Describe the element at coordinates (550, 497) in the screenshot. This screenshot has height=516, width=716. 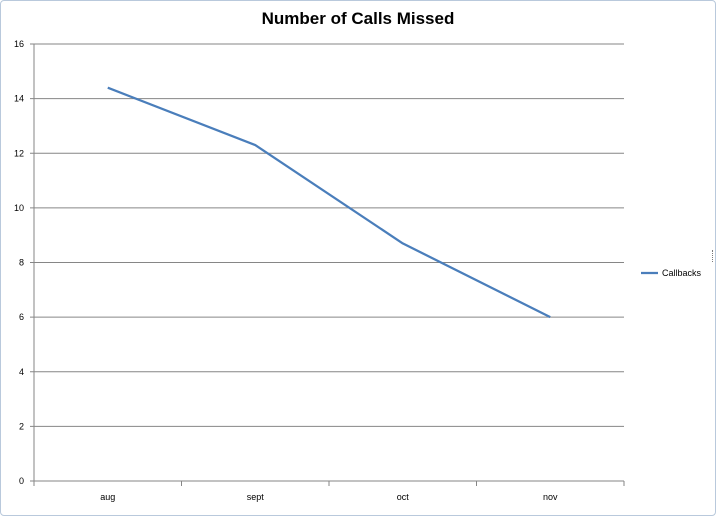
I see `x-tick-label: nov` at that location.